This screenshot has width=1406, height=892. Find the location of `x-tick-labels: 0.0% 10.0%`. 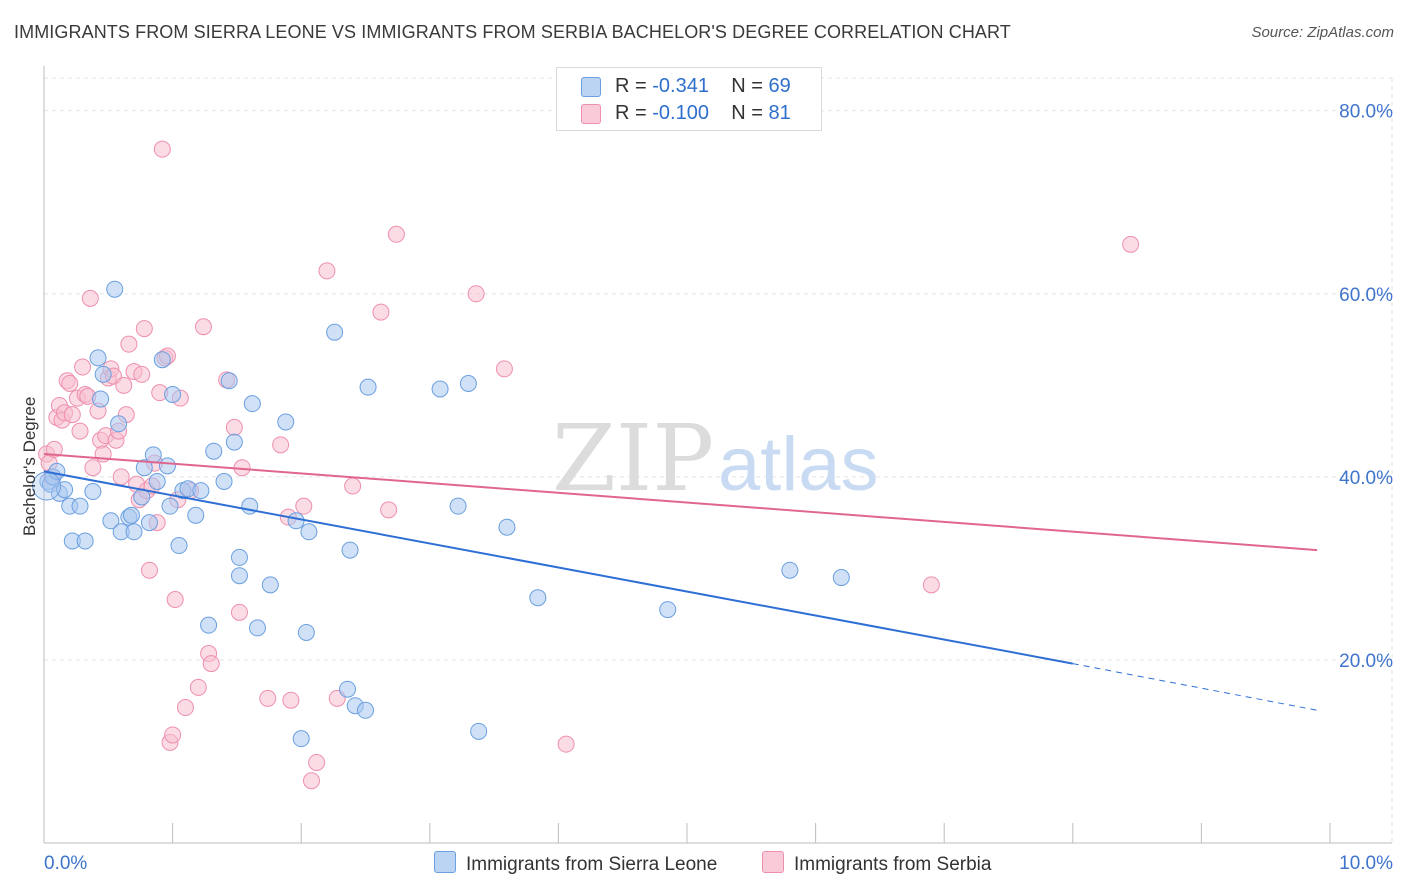

x-tick-labels: 0.0% 10.0% is located at coordinates (718, 863).